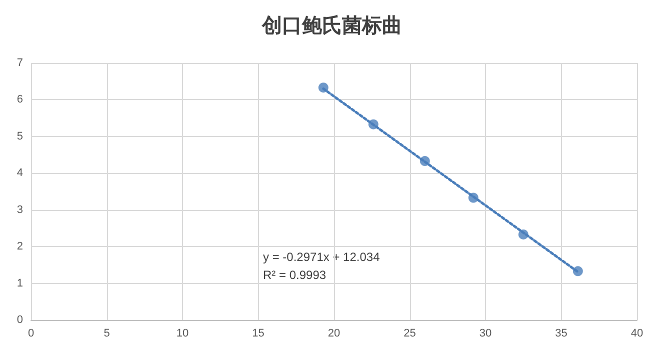 The height and width of the screenshot is (362, 664). I want to click on annotation: R² = 0.9993, so click(294, 275).